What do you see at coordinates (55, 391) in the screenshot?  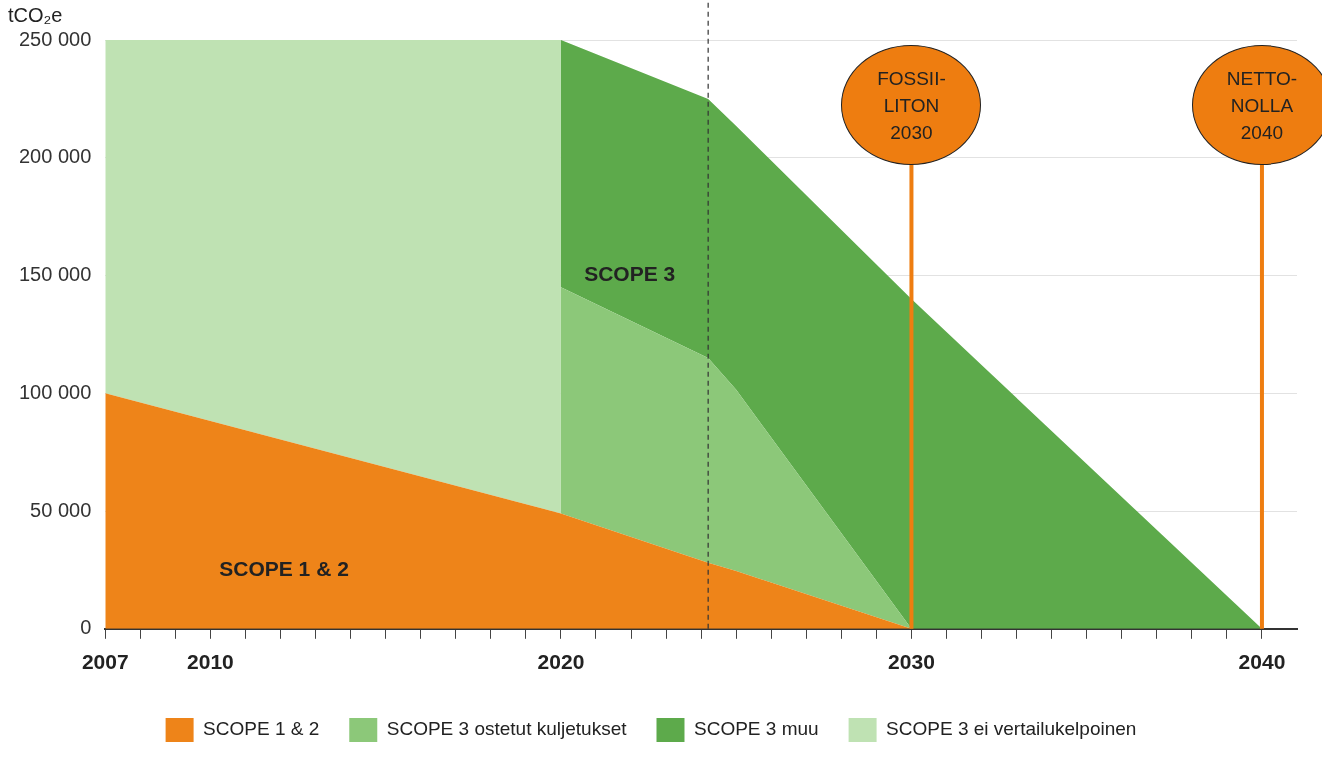 I see `y-tick-label: 100 000` at bounding box center [55, 391].